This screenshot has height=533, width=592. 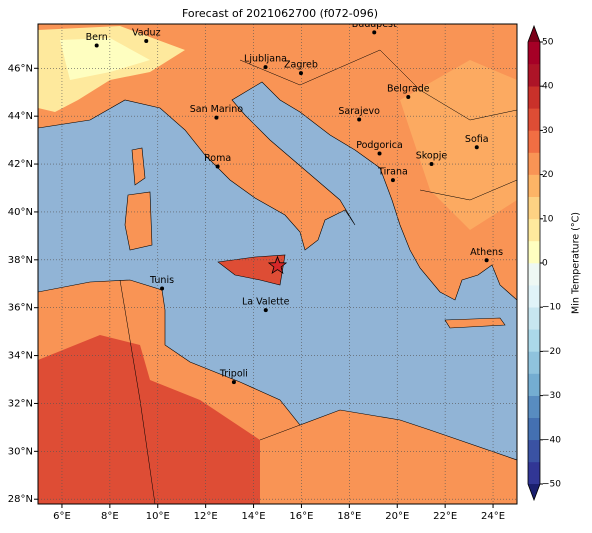 What do you see at coordinates (62, 516) in the screenshot?
I see `x-tick-label: 6°E` at bounding box center [62, 516].